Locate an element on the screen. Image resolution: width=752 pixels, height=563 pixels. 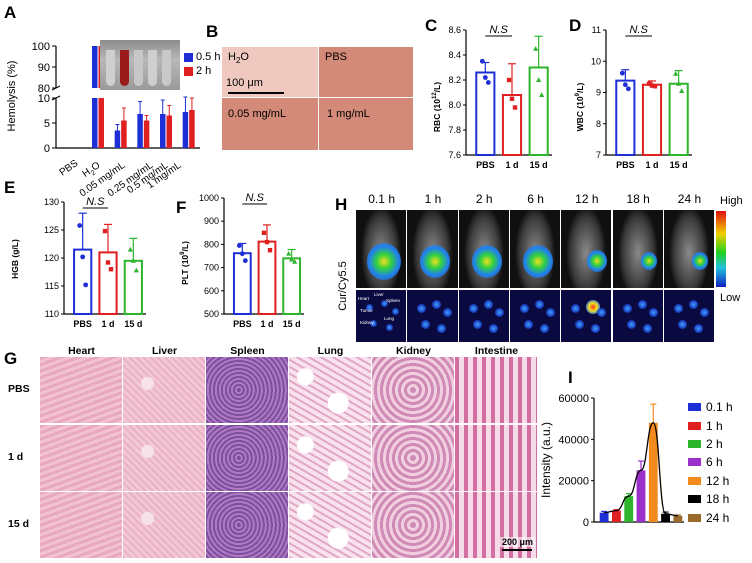
h-time-label: 18 h is located at coordinates (638, 199).